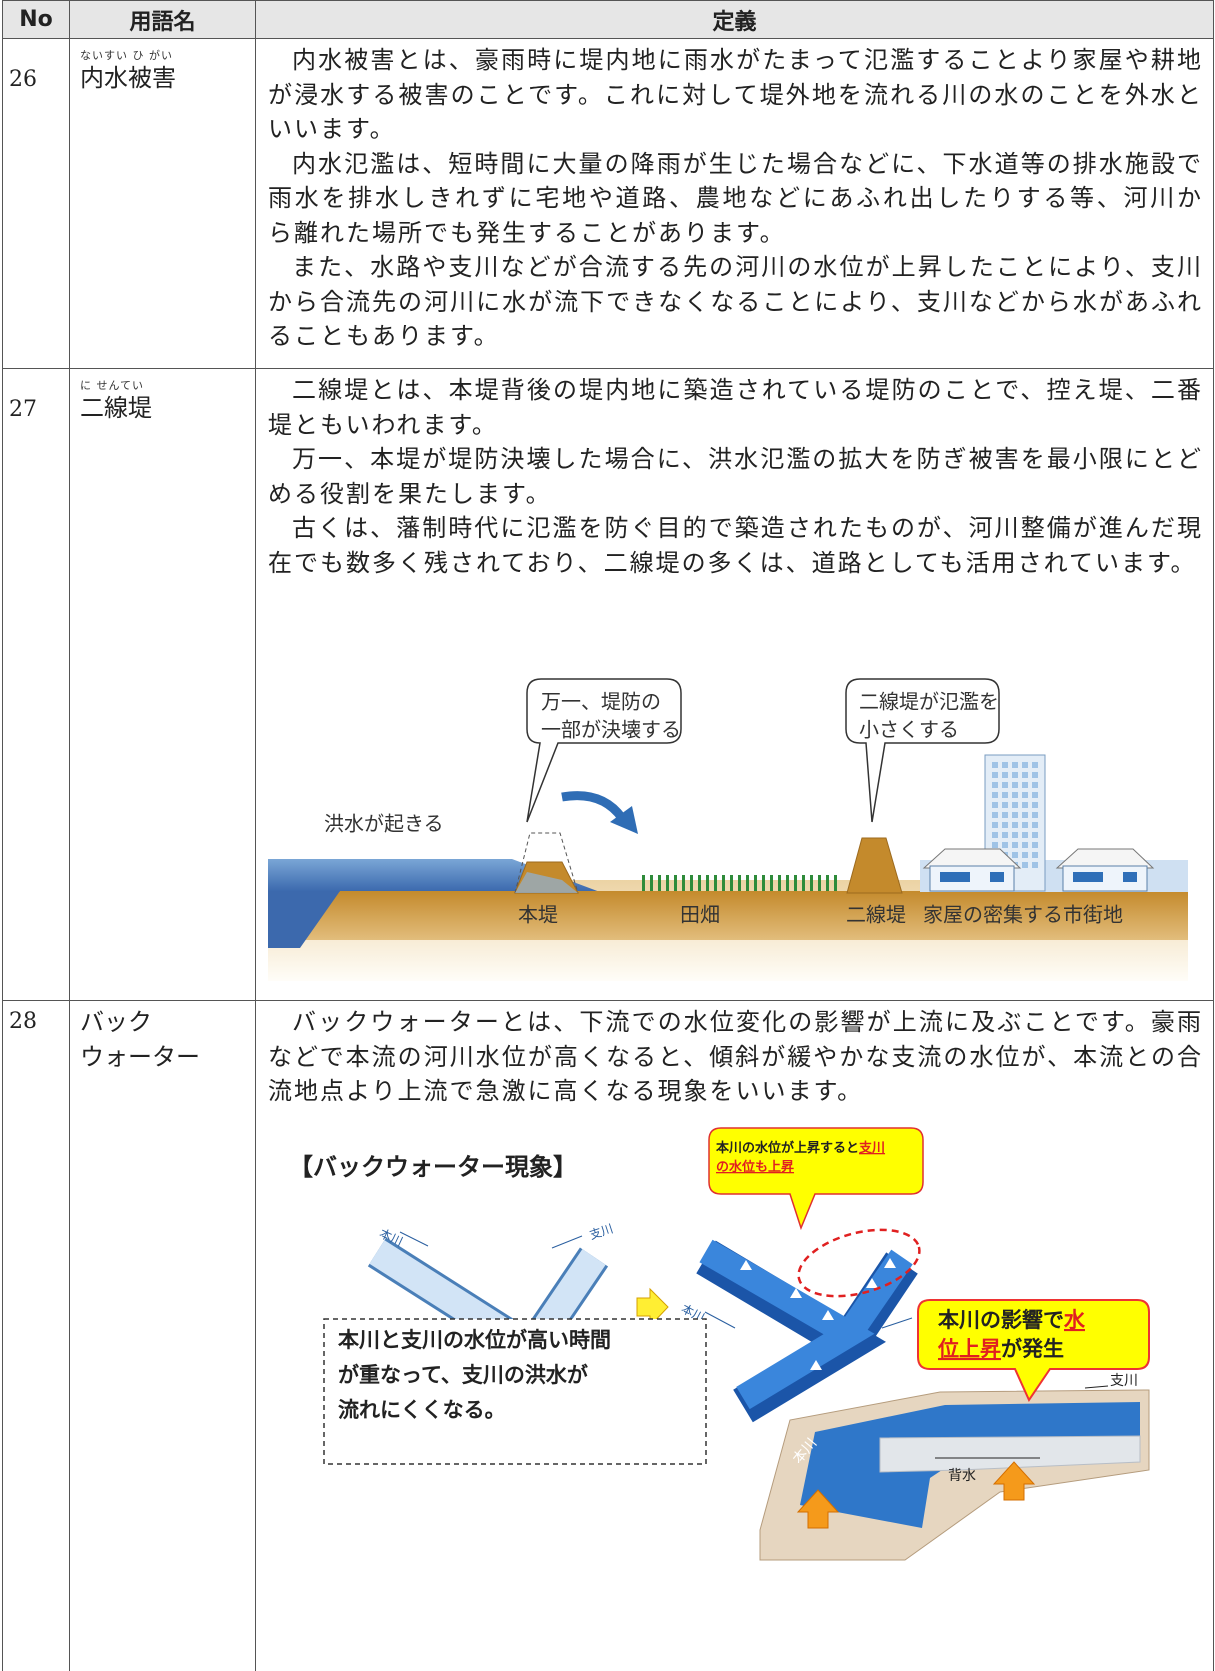 This screenshot has height=1671, width=1215. I want to click on no-cell: 27, so click(36, 684).